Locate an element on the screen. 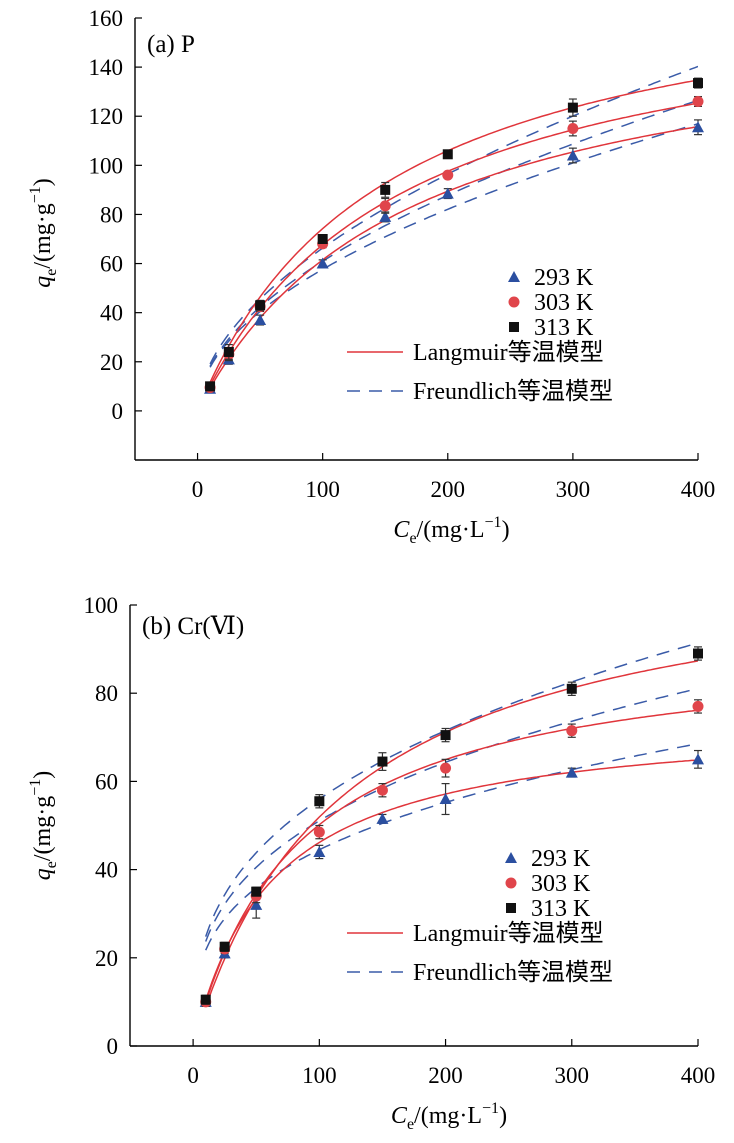 The image size is (734, 1143). panel-title: (a) P is located at coordinates (171, 44).